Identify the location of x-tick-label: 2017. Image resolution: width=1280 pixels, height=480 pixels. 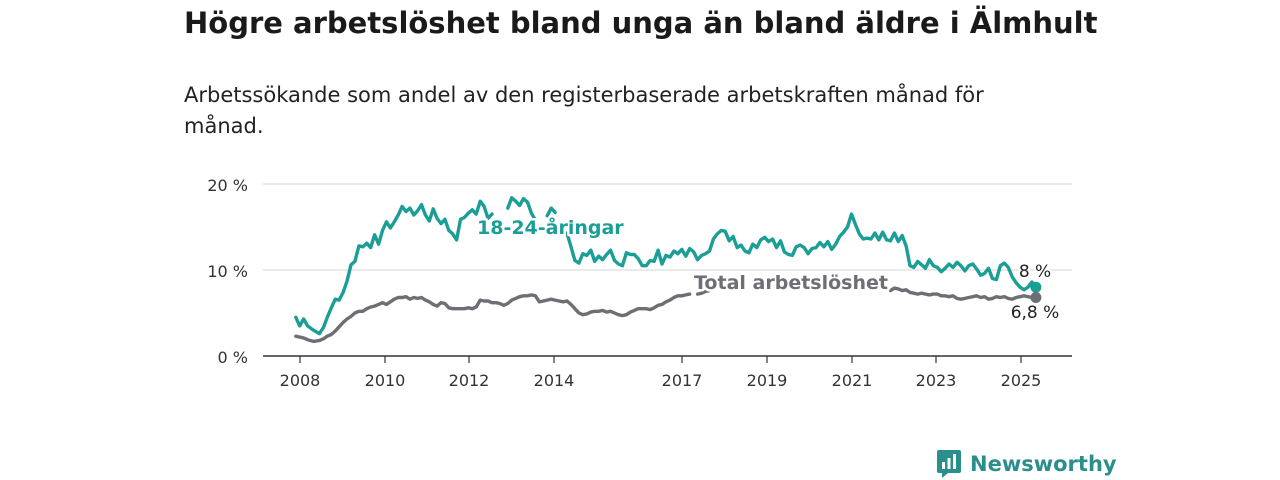
(682, 380).